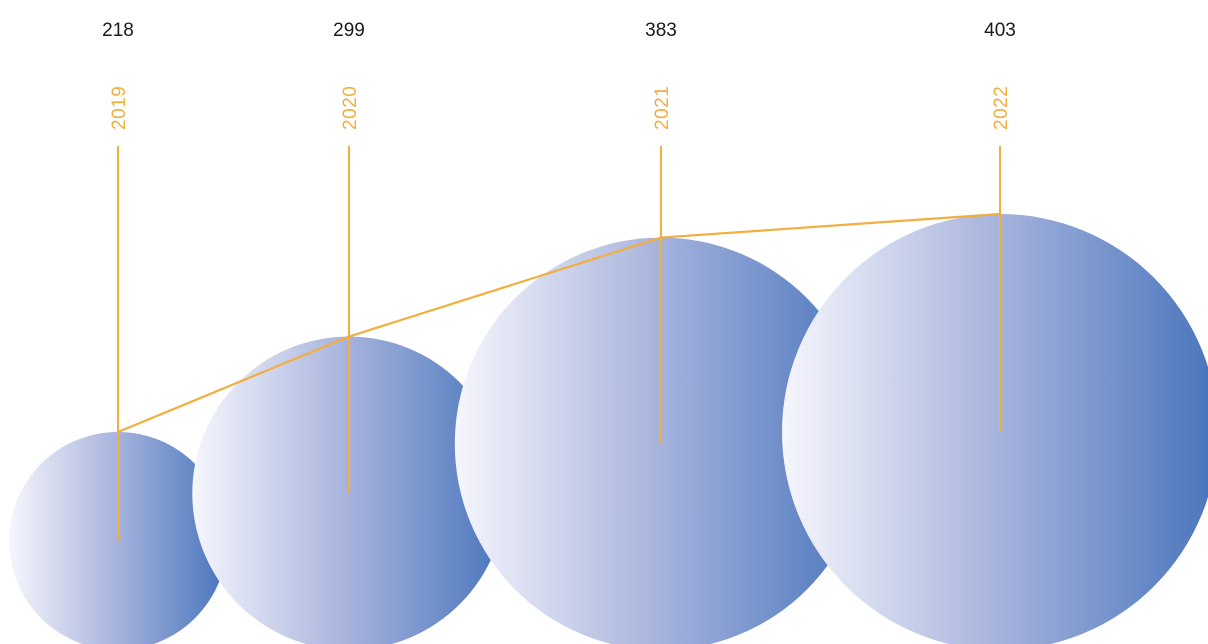 The height and width of the screenshot is (644, 1208). Describe the element at coordinates (119, 108) in the screenshot. I see `year-label-2019: 2019` at that location.